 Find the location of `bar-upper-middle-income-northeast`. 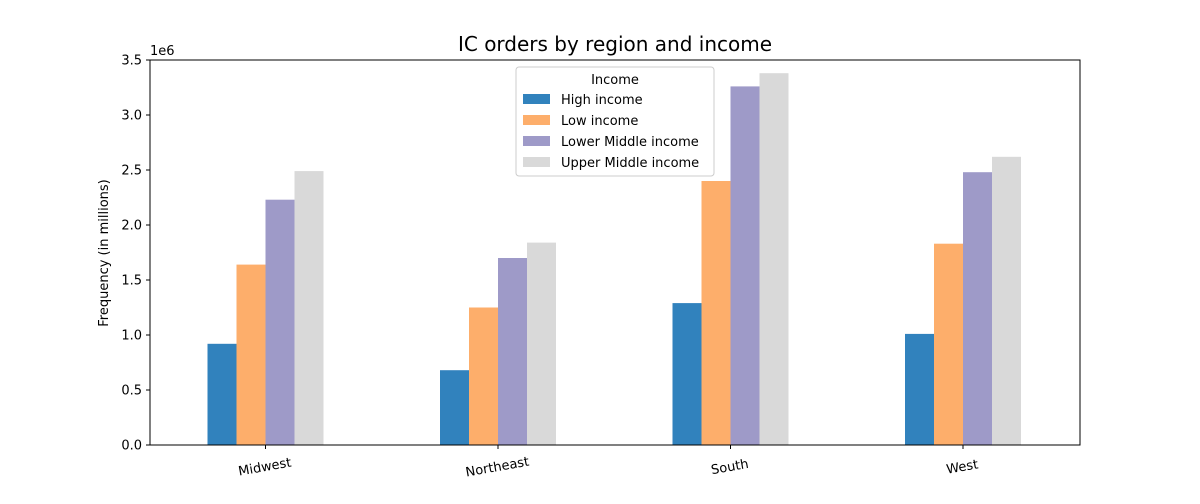

bar-upper-middle-income-northeast is located at coordinates (541, 343).